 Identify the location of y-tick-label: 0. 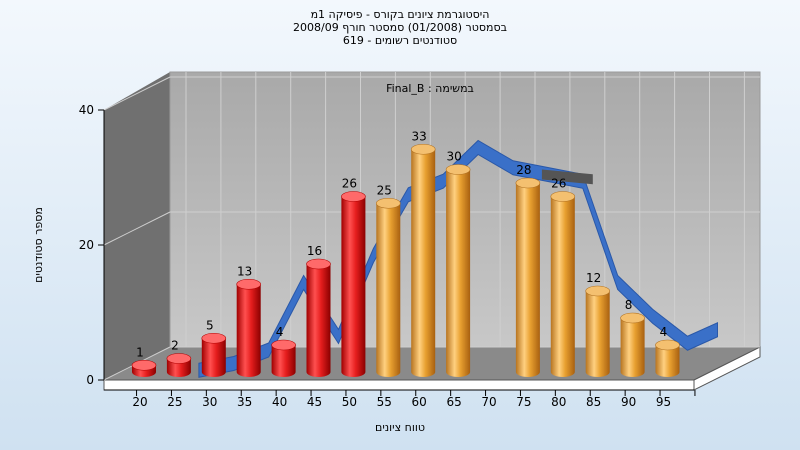
(90, 380).